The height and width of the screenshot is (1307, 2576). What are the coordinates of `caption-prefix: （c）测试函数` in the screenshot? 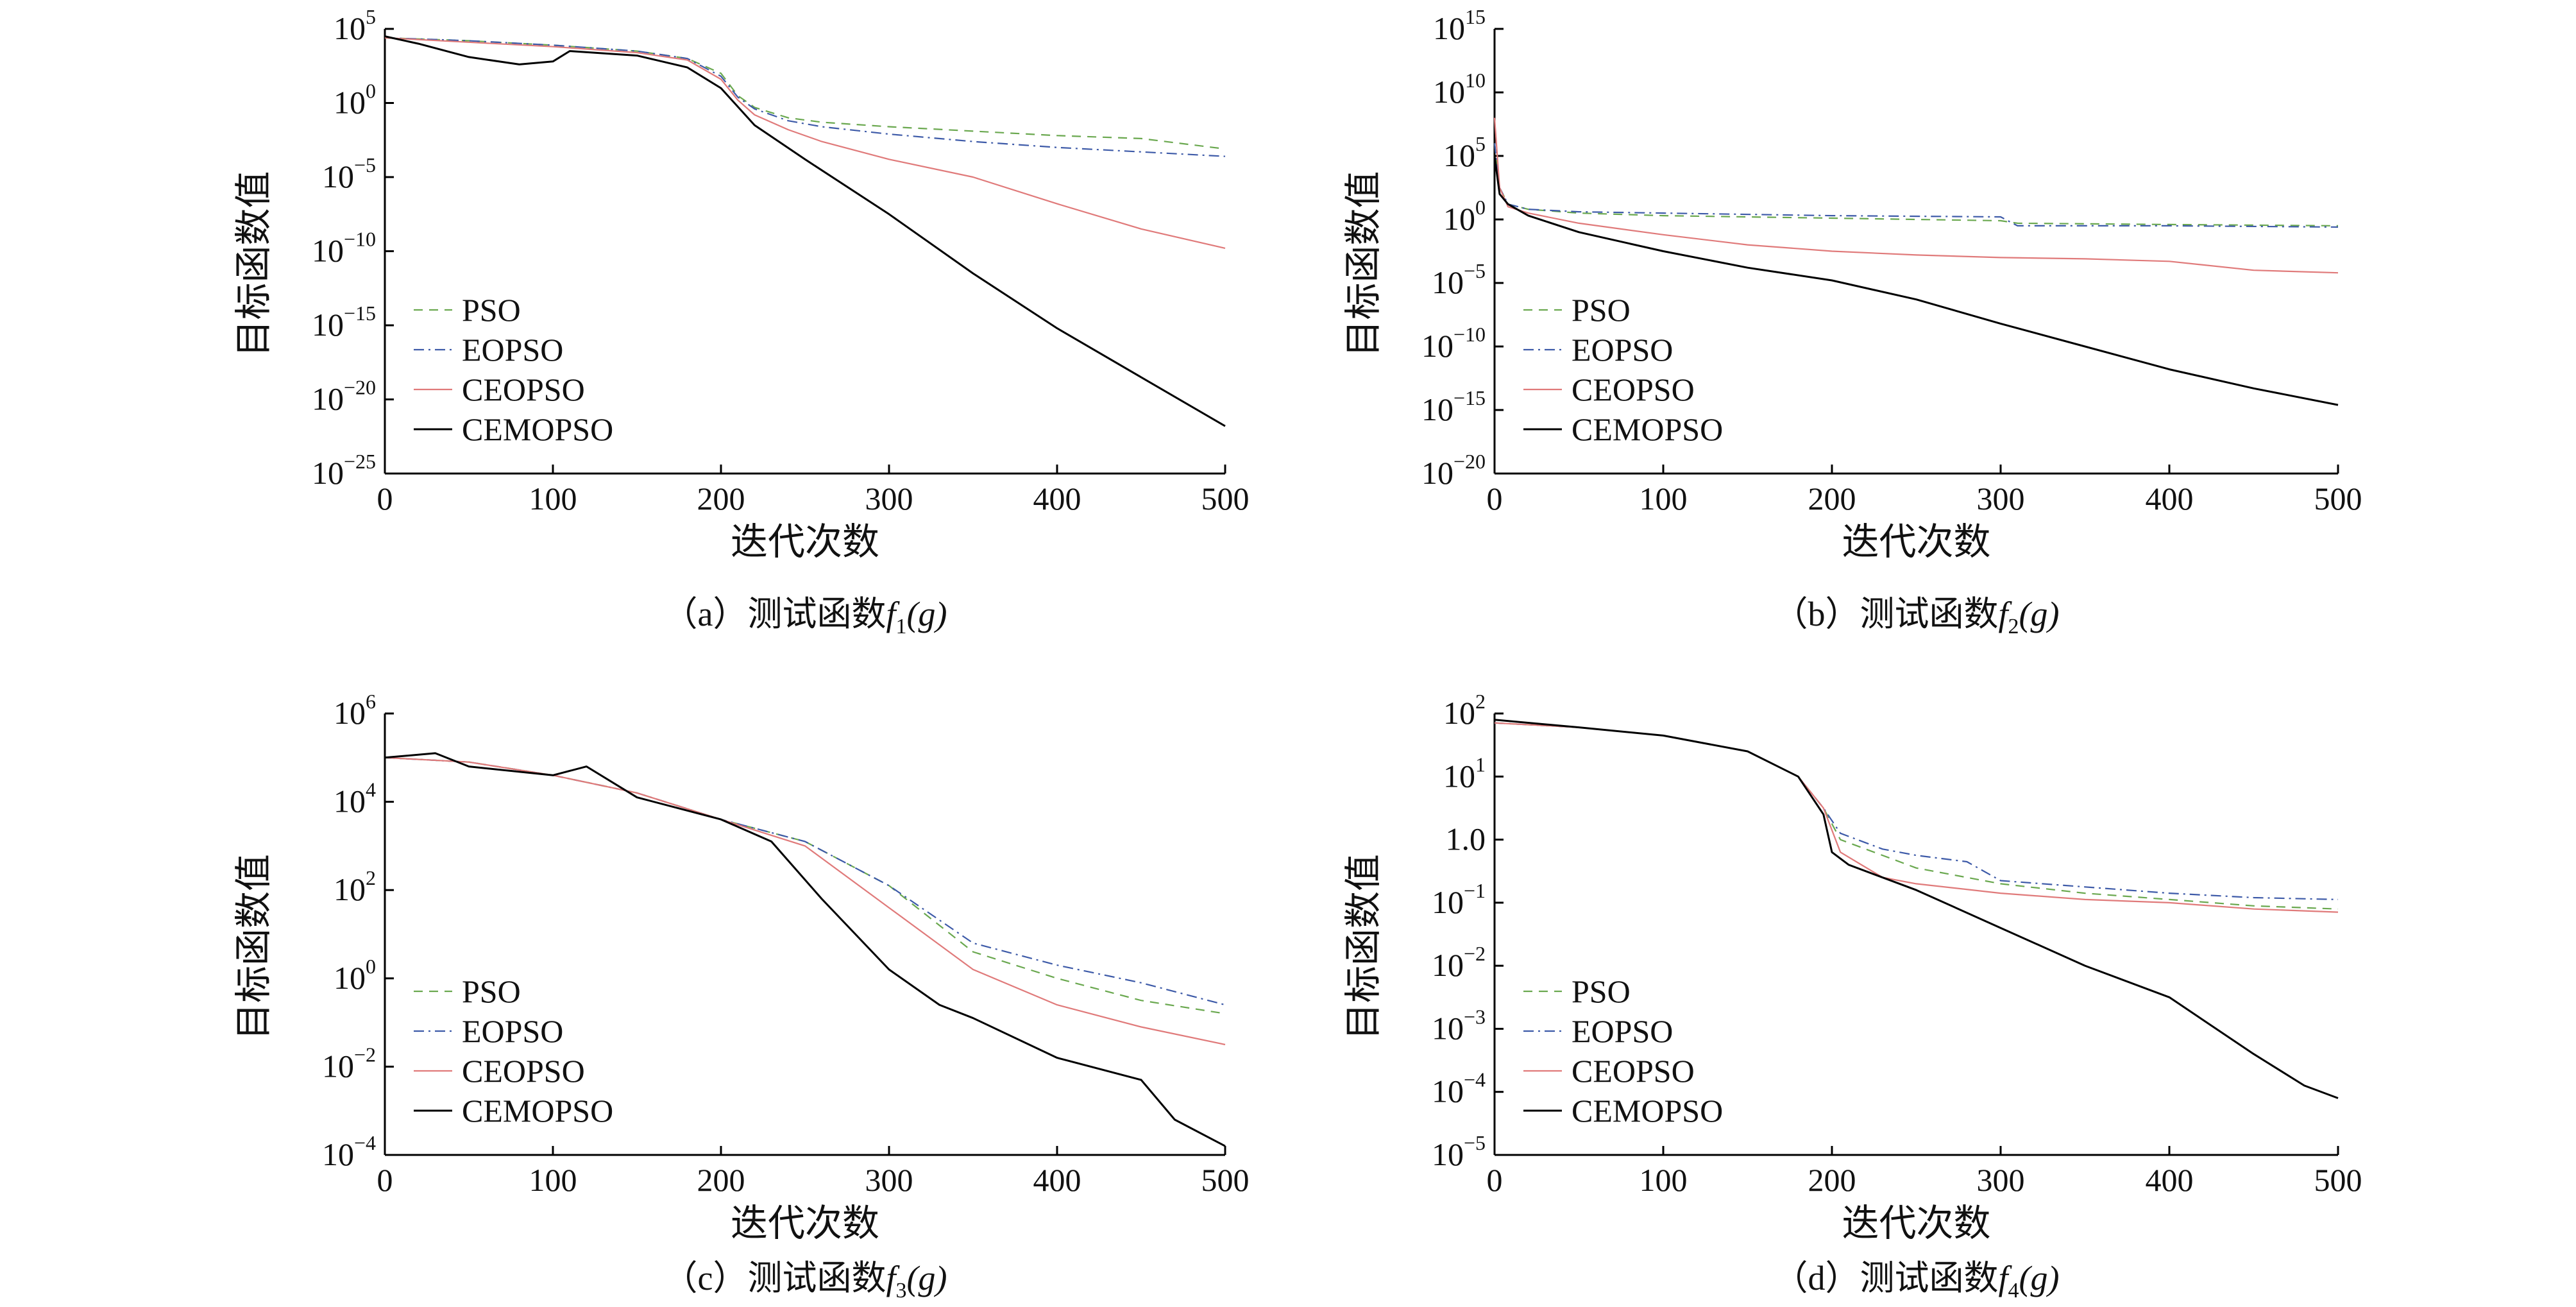 It's located at (774, 1278).